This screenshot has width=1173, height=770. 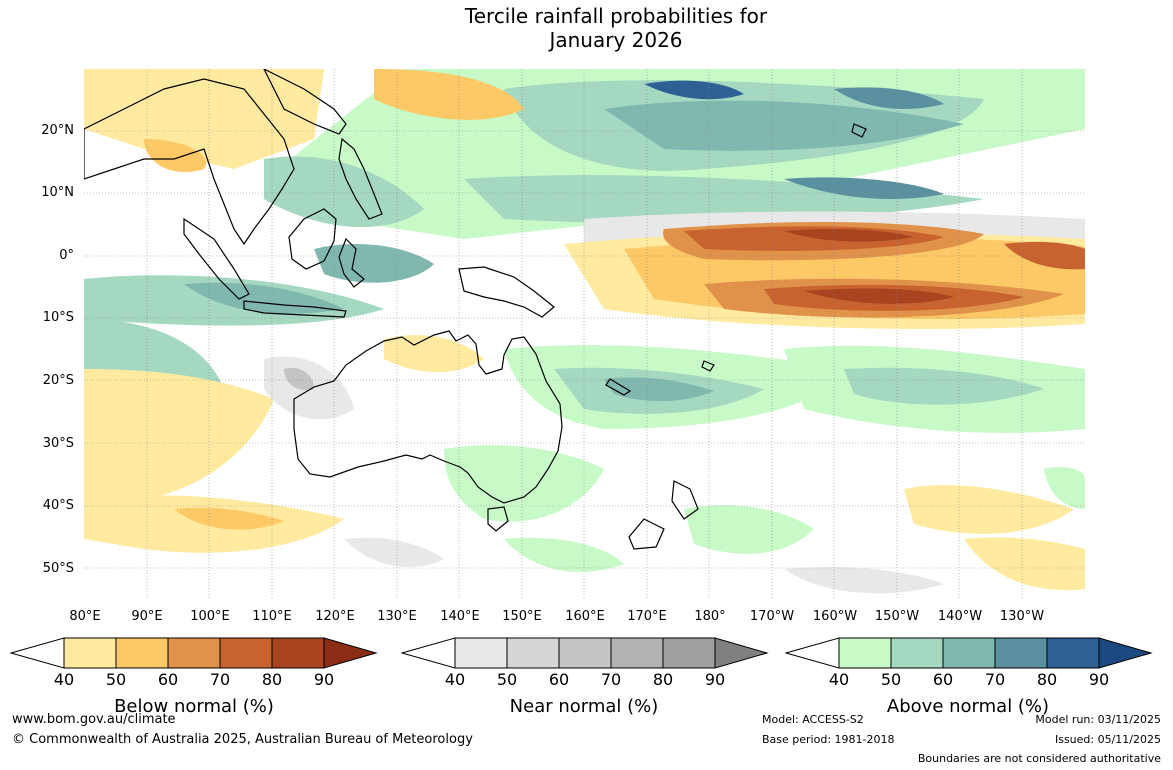 I want to click on above-tick: 60, so click(x=943, y=679).